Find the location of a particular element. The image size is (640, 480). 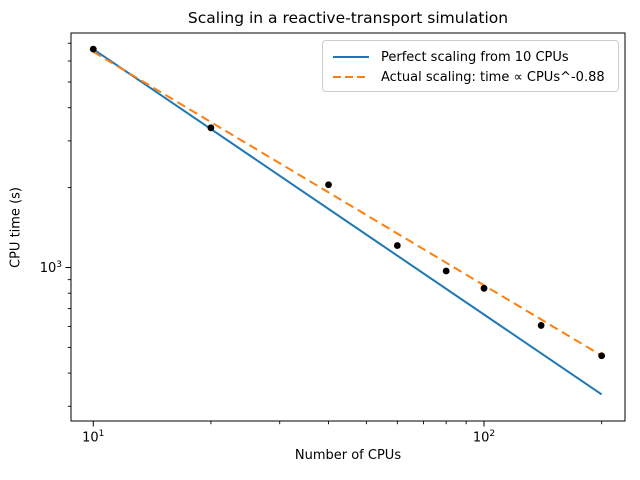

legend-entry-perfect-scaling: Perfect scaling from 10 CPUs is located at coordinates (470, 57).